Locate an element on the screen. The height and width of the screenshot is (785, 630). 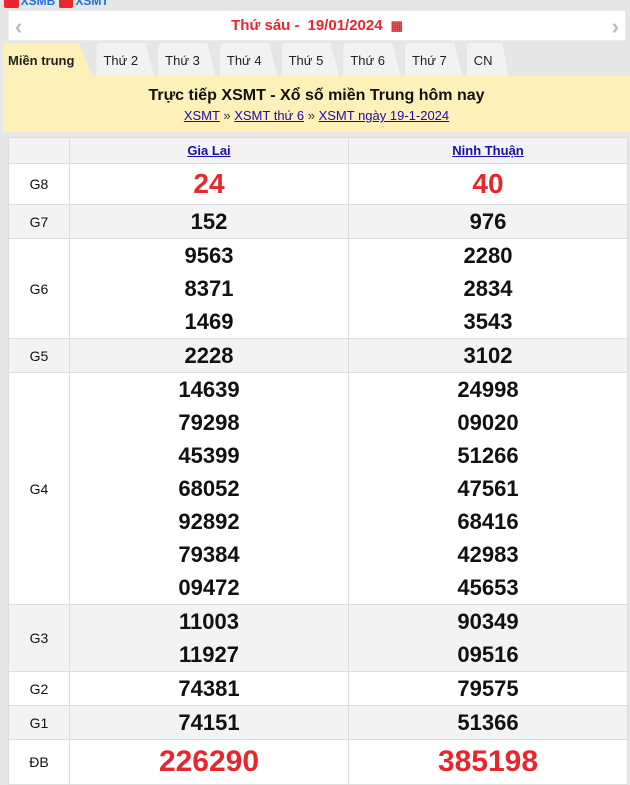
result-number: 2280 is located at coordinates (488, 255).